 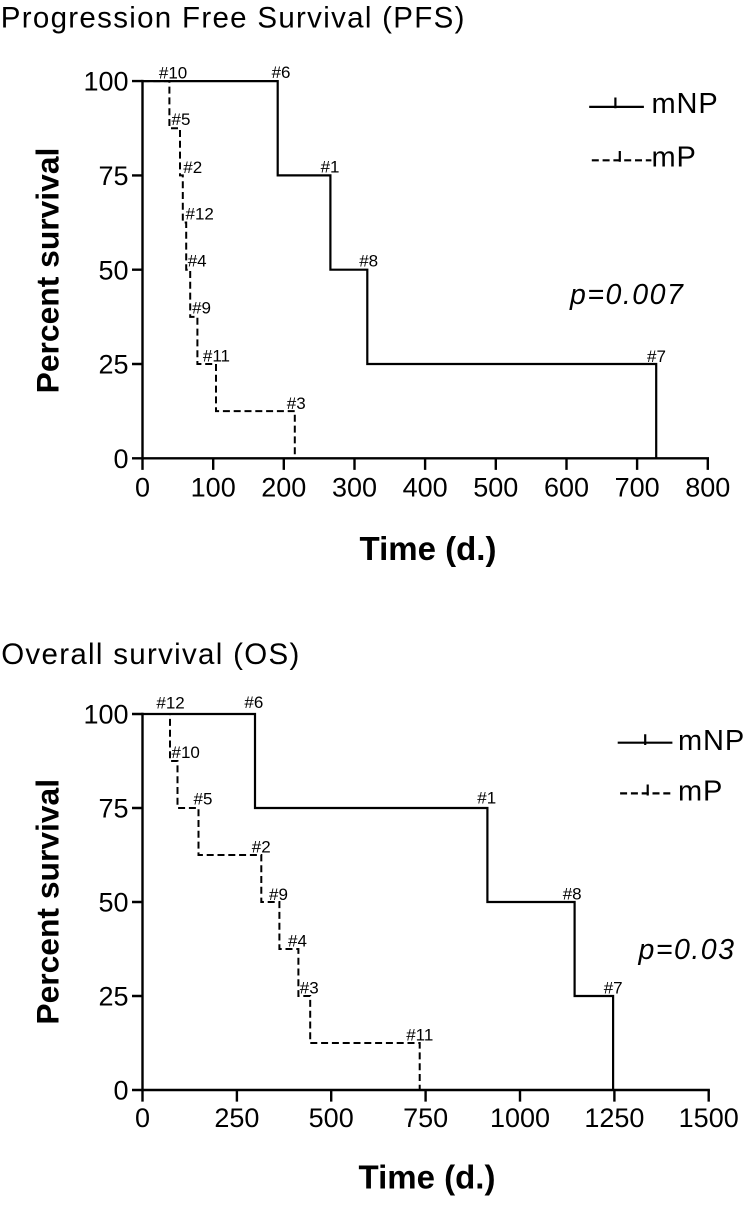 What do you see at coordinates (354, 488) in the screenshot?
I see `svg-text: 300` at bounding box center [354, 488].